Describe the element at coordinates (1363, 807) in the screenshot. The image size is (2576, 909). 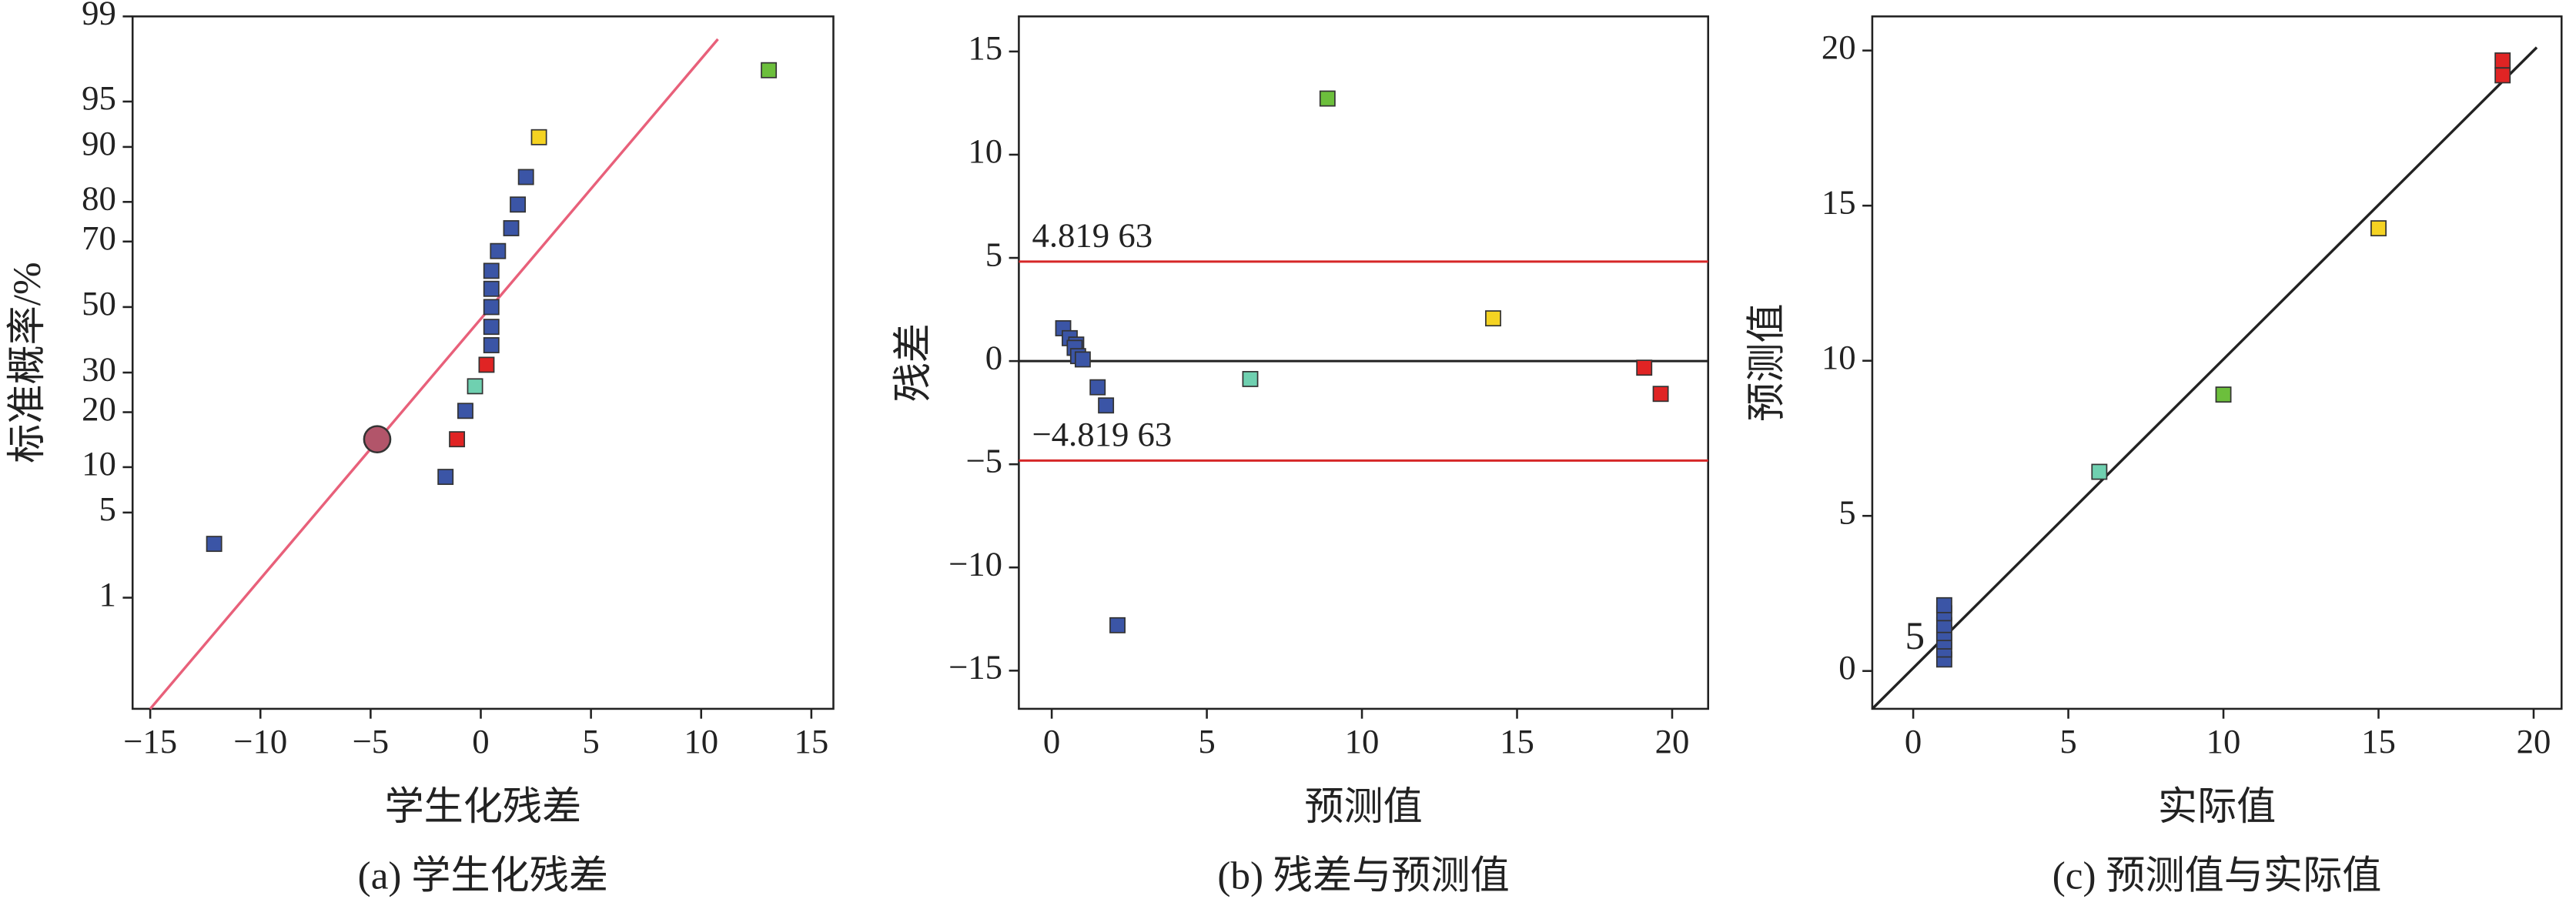
I see `x-axis-label: 预测值` at that location.